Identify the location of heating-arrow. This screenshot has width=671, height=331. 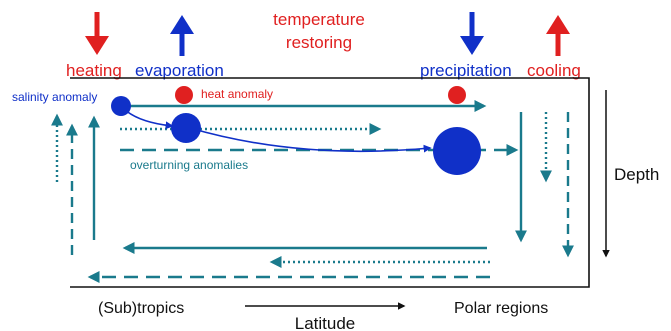
(97, 33).